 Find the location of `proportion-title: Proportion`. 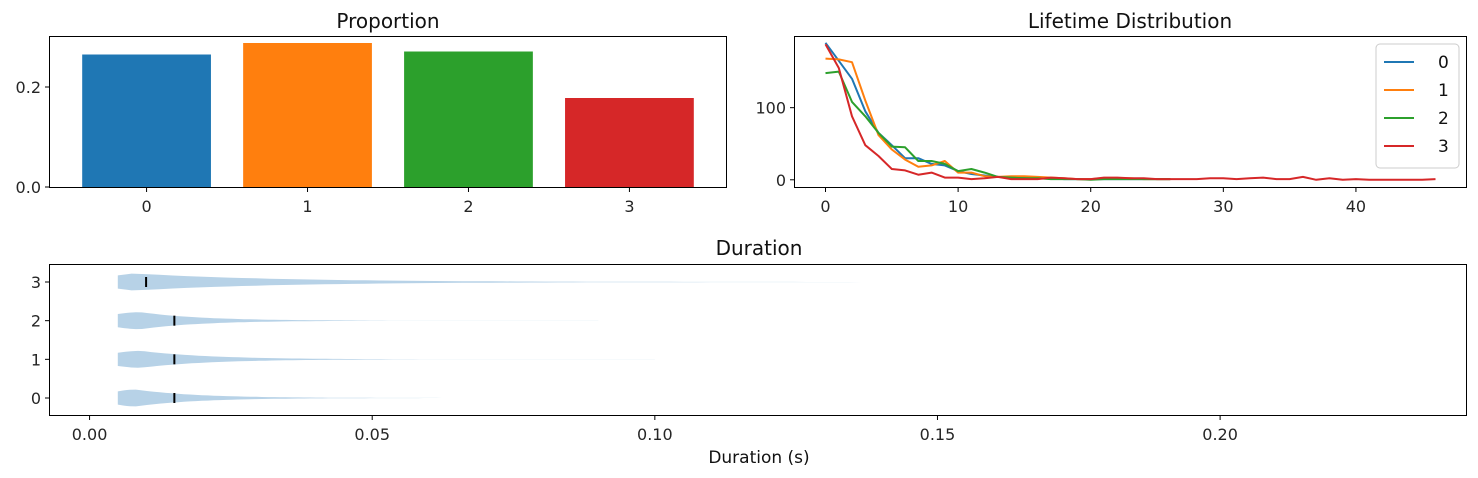

proportion-title: Proportion is located at coordinates (387, 21).